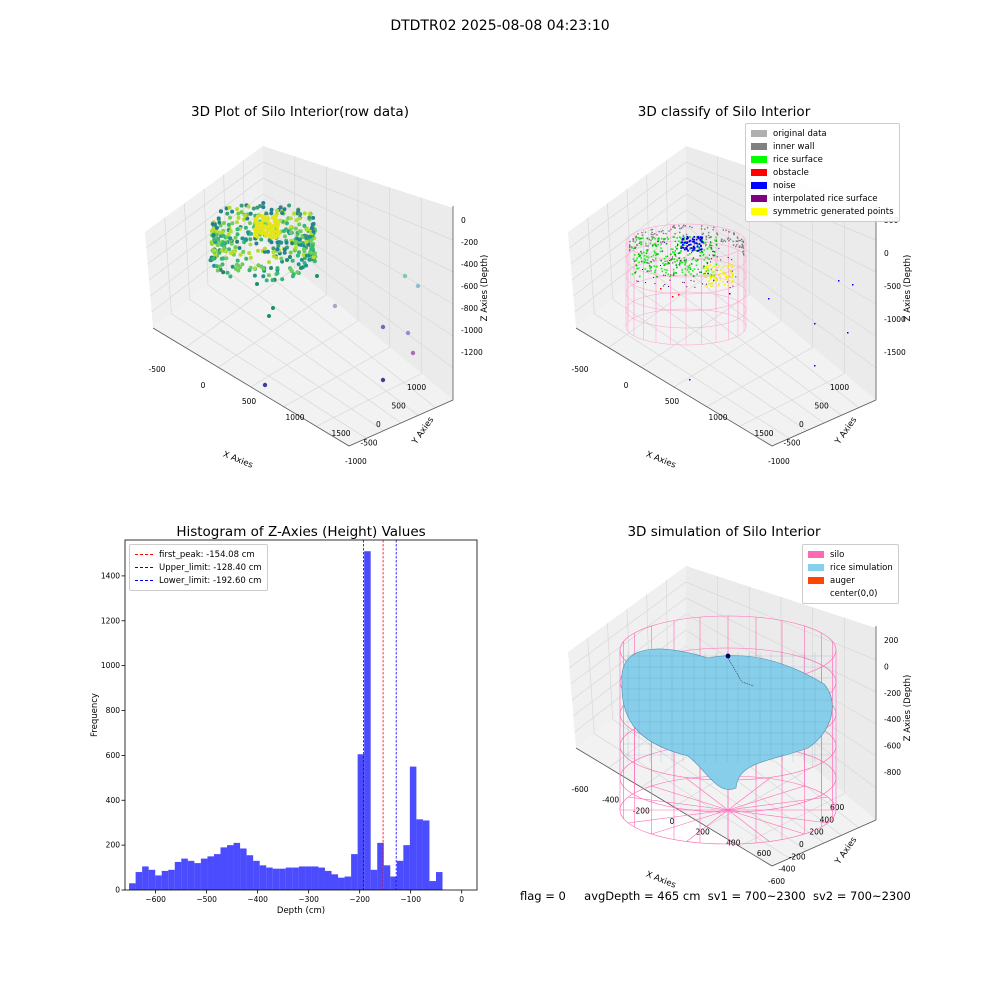  What do you see at coordinates (660, 880) in the screenshot?
I see `sim-x-label: X Axies` at bounding box center [660, 880].